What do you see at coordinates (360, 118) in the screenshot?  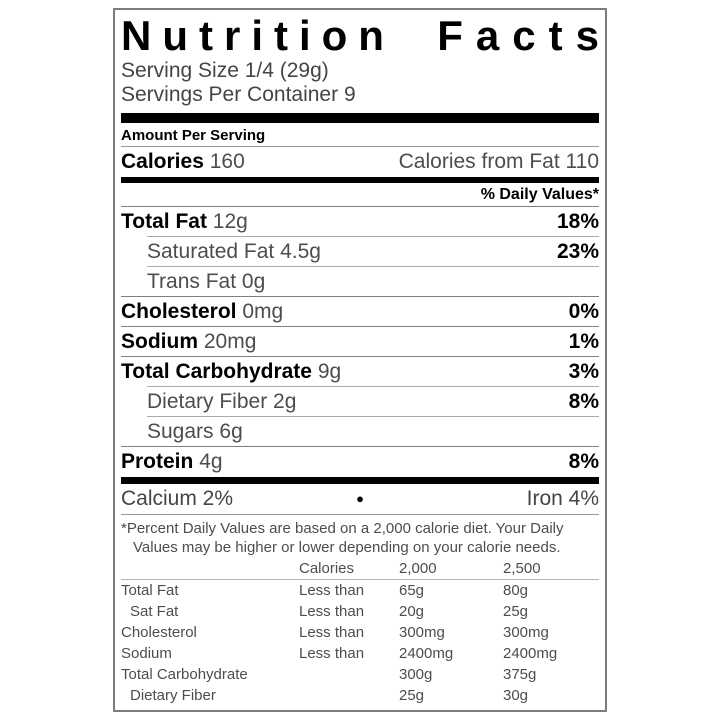 I see `thick-divider-top` at bounding box center [360, 118].